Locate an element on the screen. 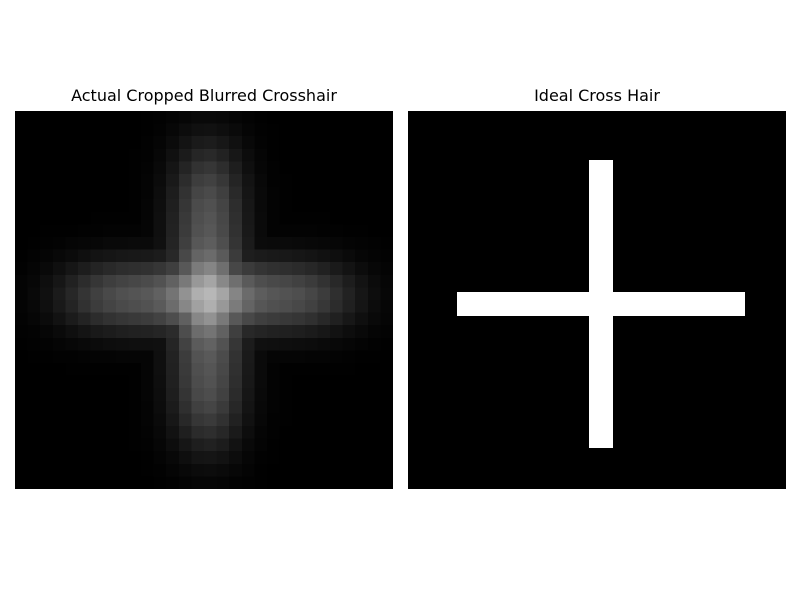 This screenshot has height=600, width=800. ideal-crosshair-title: Ideal Cross Hair is located at coordinates (597, 95).